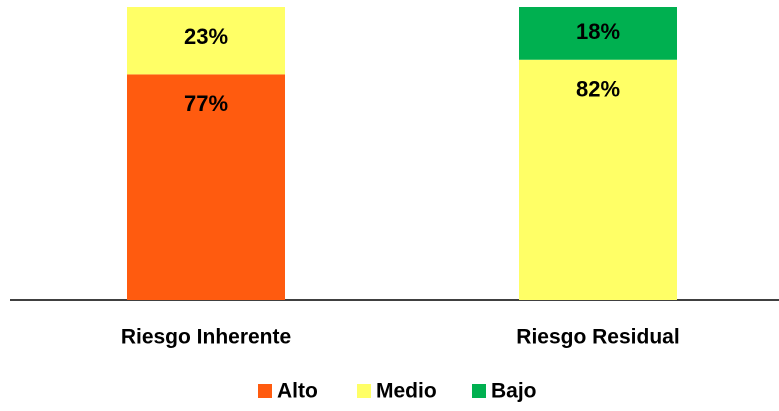 The width and height of the screenshot is (779, 411). Describe the element at coordinates (514, 391) in the screenshot. I see `legend-label: Bajo` at that location.